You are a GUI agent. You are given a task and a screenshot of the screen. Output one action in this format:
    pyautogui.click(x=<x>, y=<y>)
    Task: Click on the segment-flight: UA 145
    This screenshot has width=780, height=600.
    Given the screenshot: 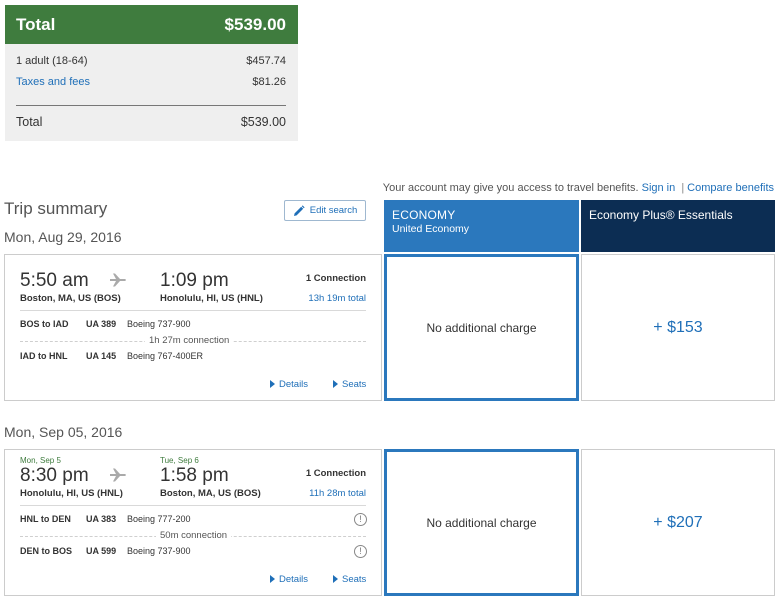 What is the action you would take?
    pyautogui.click(x=101, y=356)
    